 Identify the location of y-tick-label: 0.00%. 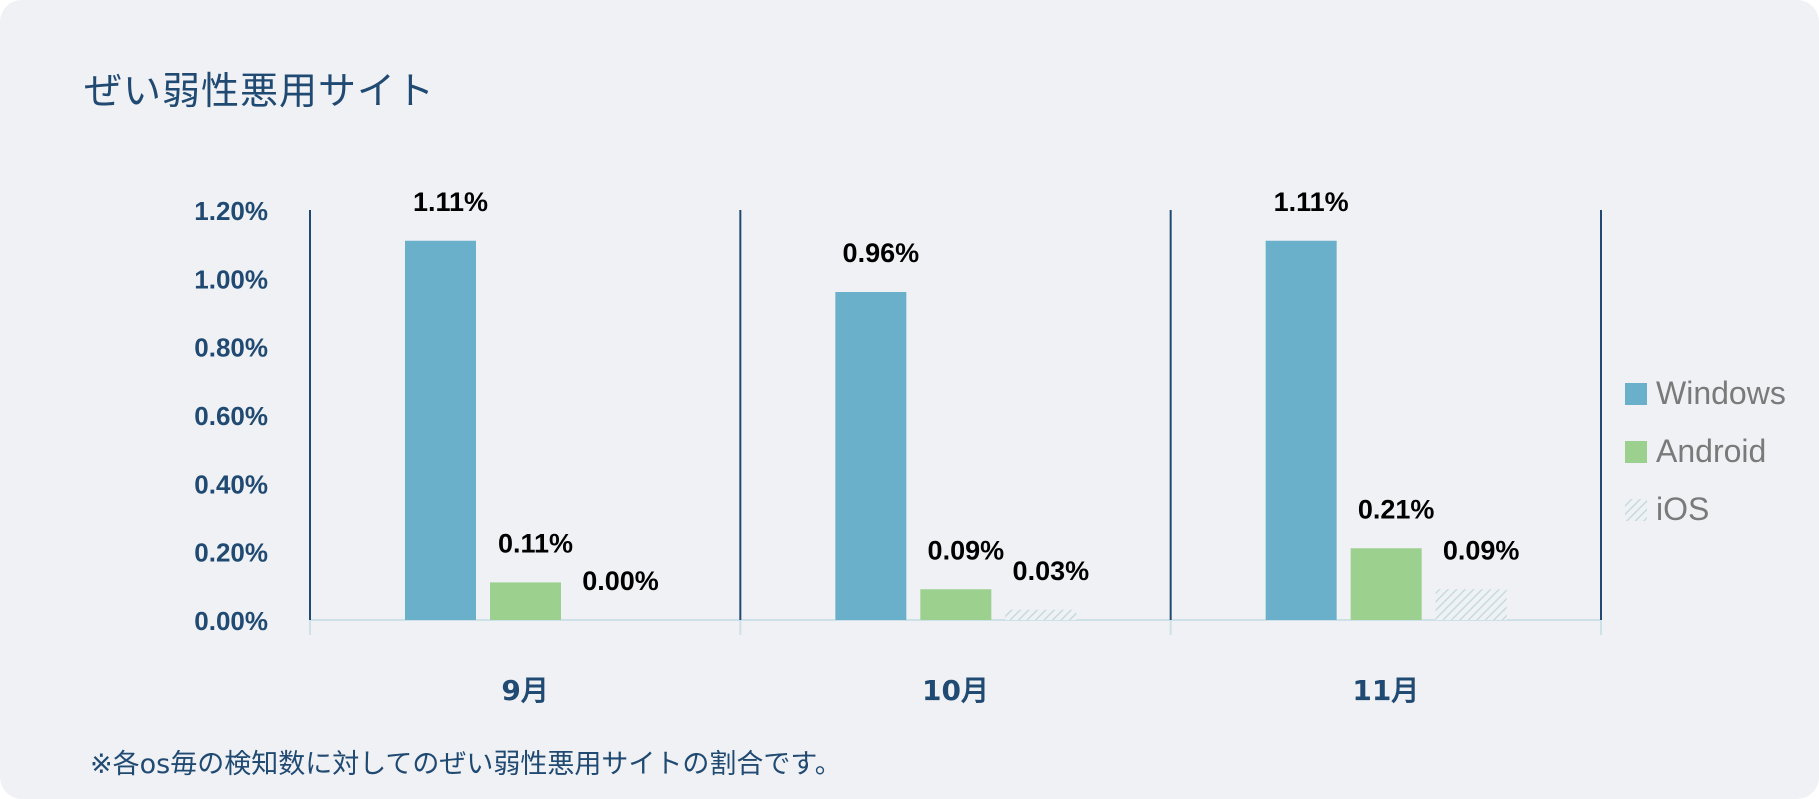
(231, 621).